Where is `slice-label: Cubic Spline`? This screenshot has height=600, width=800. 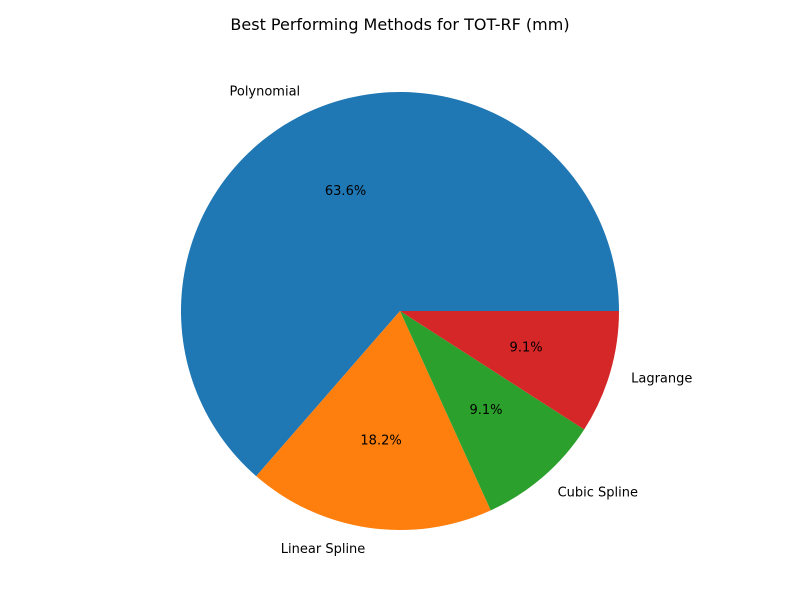
slice-label: Cubic Spline is located at coordinates (598, 493).